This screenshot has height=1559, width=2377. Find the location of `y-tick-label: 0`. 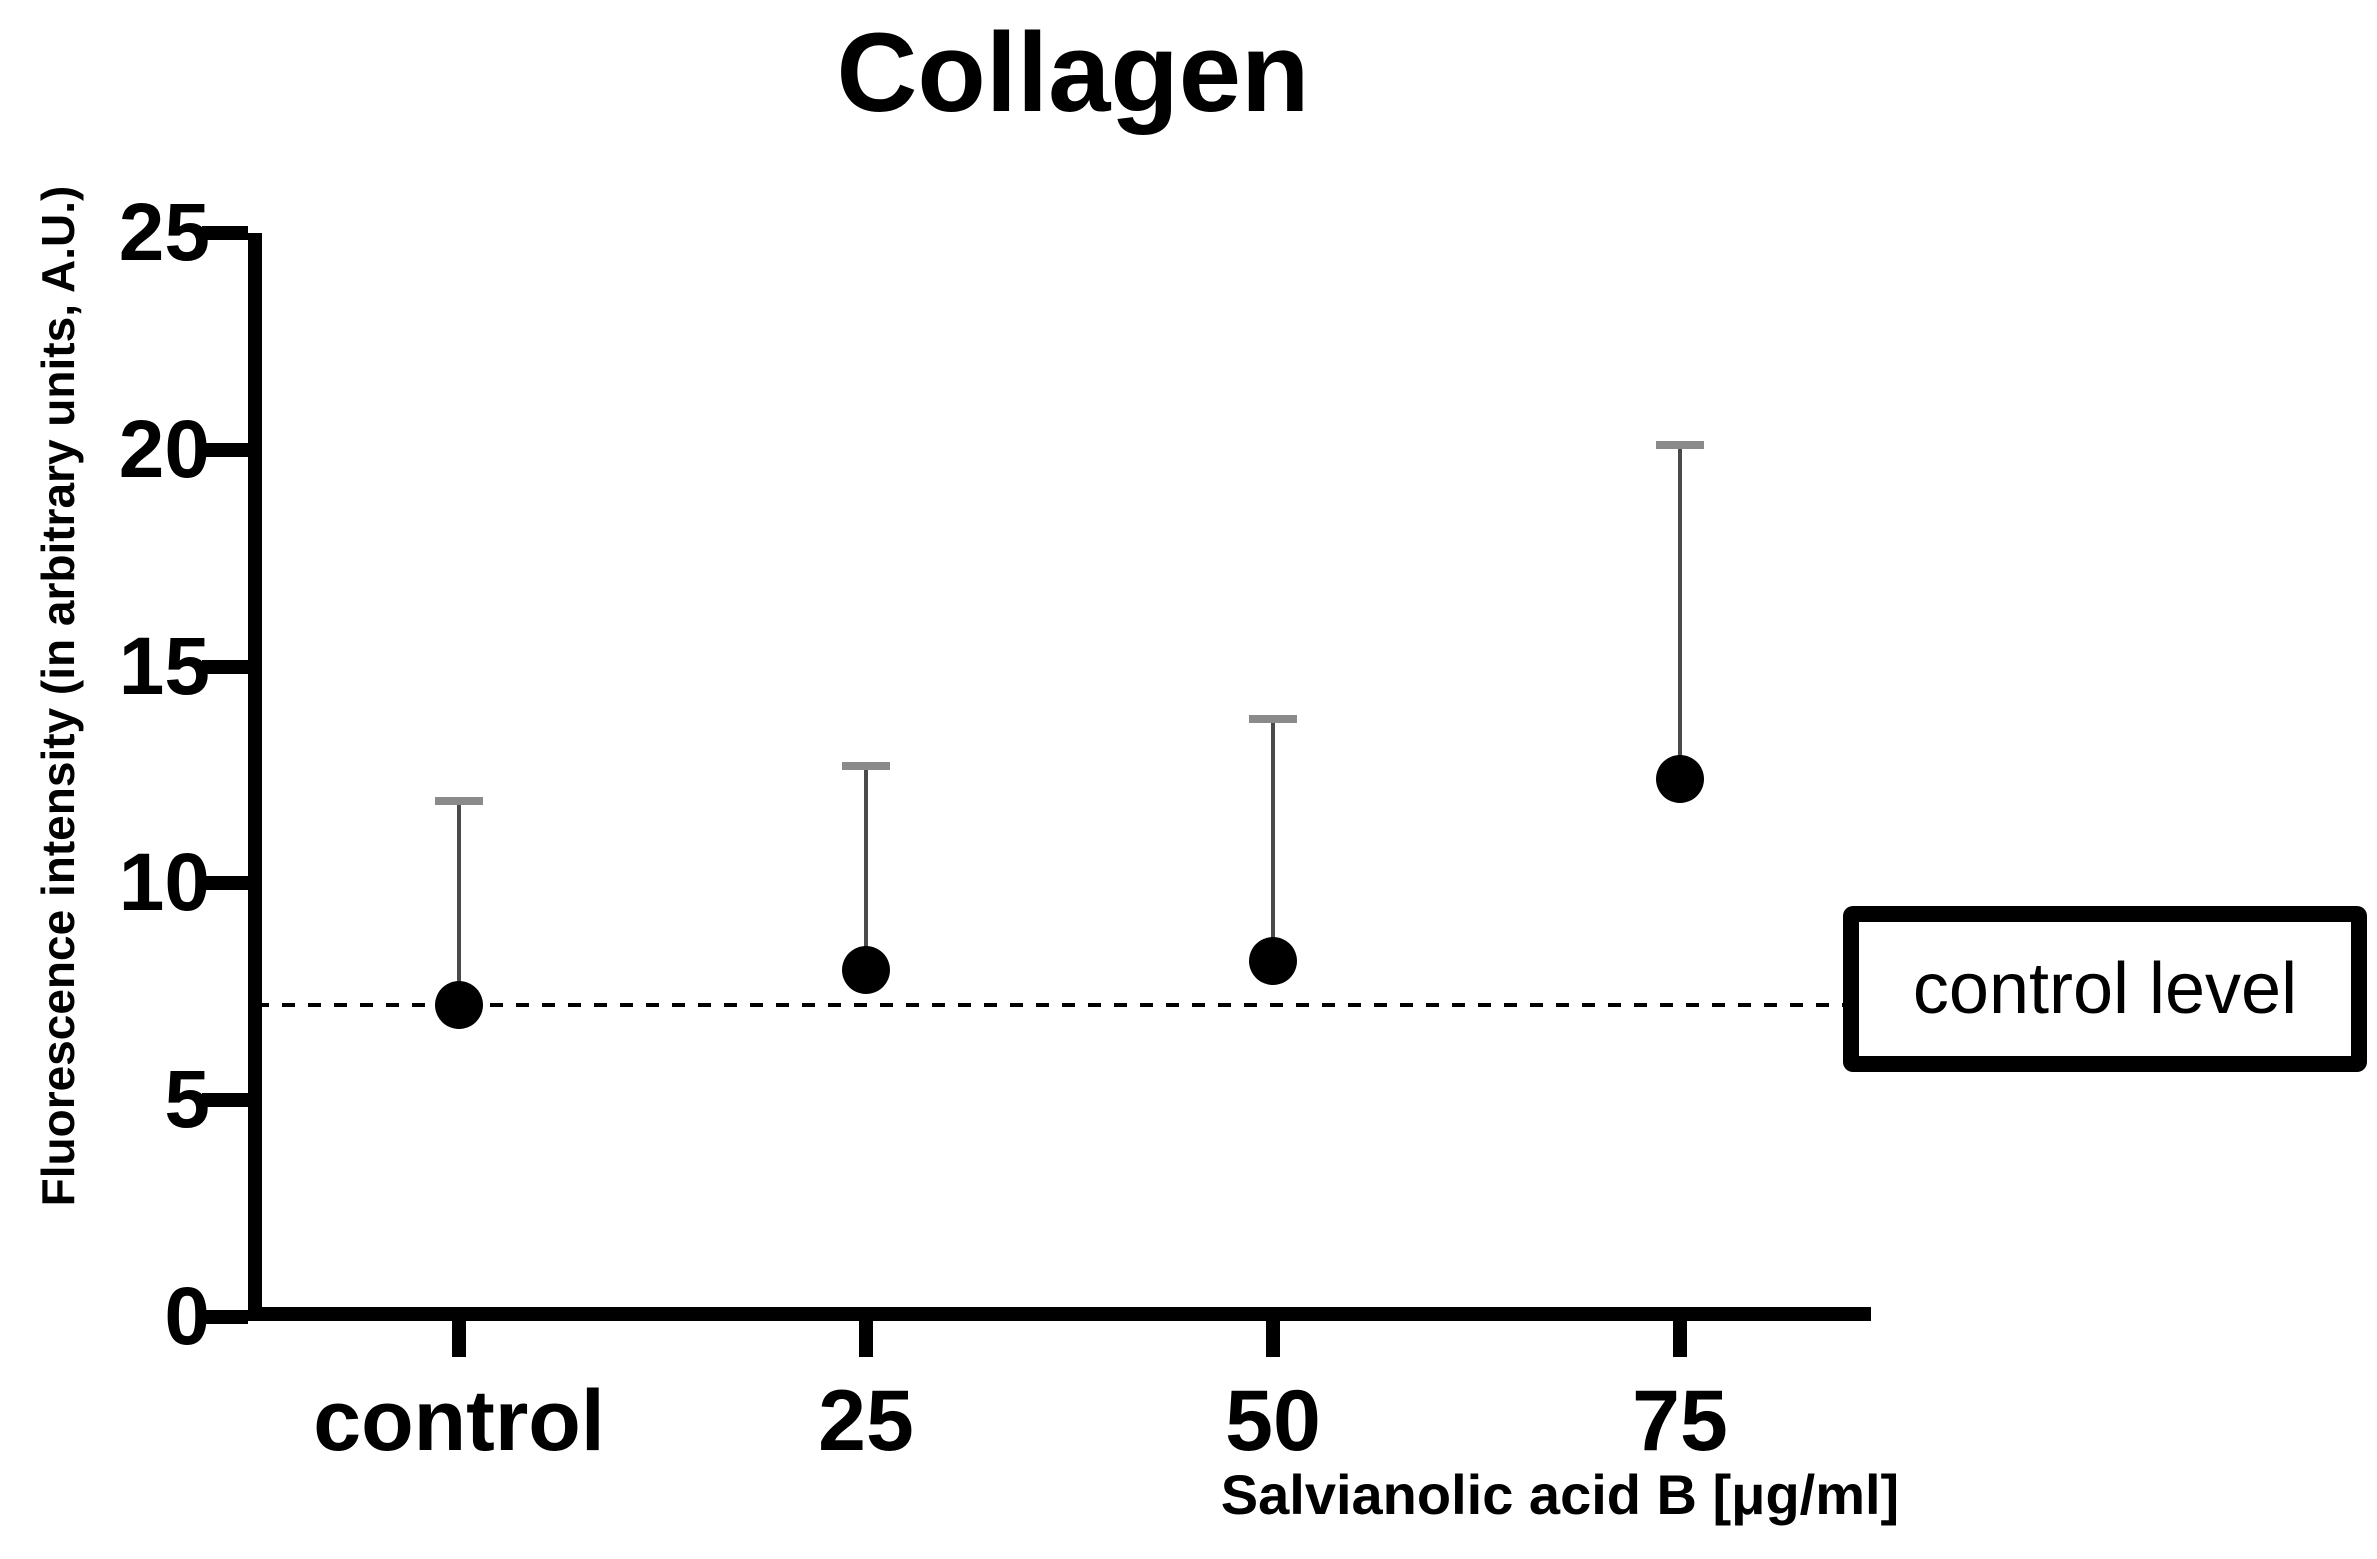

y-tick-label: 0 is located at coordinates (187, 1316).